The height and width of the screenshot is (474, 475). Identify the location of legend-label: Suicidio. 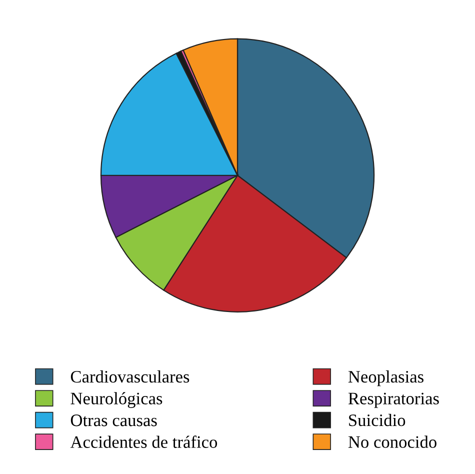
(377, 420).